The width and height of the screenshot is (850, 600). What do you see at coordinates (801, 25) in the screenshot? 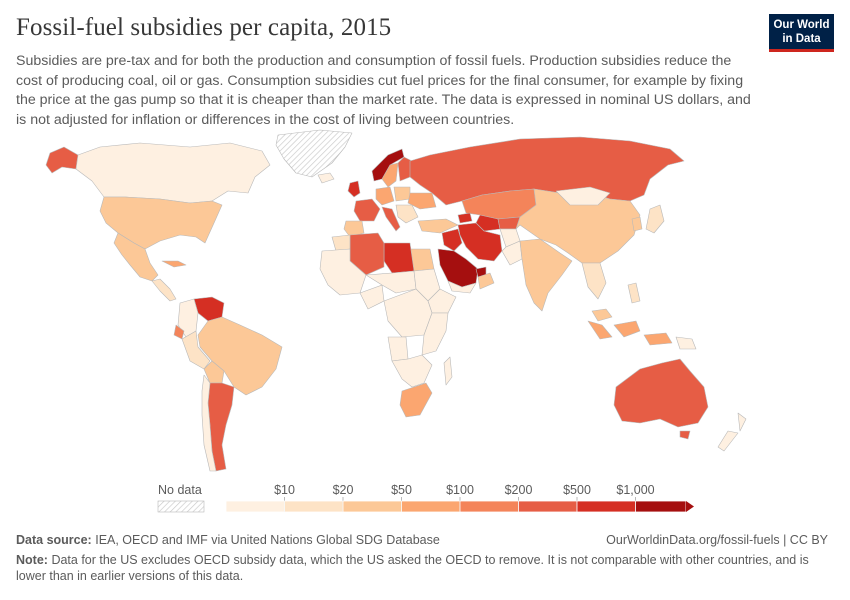
I see `logo-line-1: Our World` at bounding box center [801, 25].